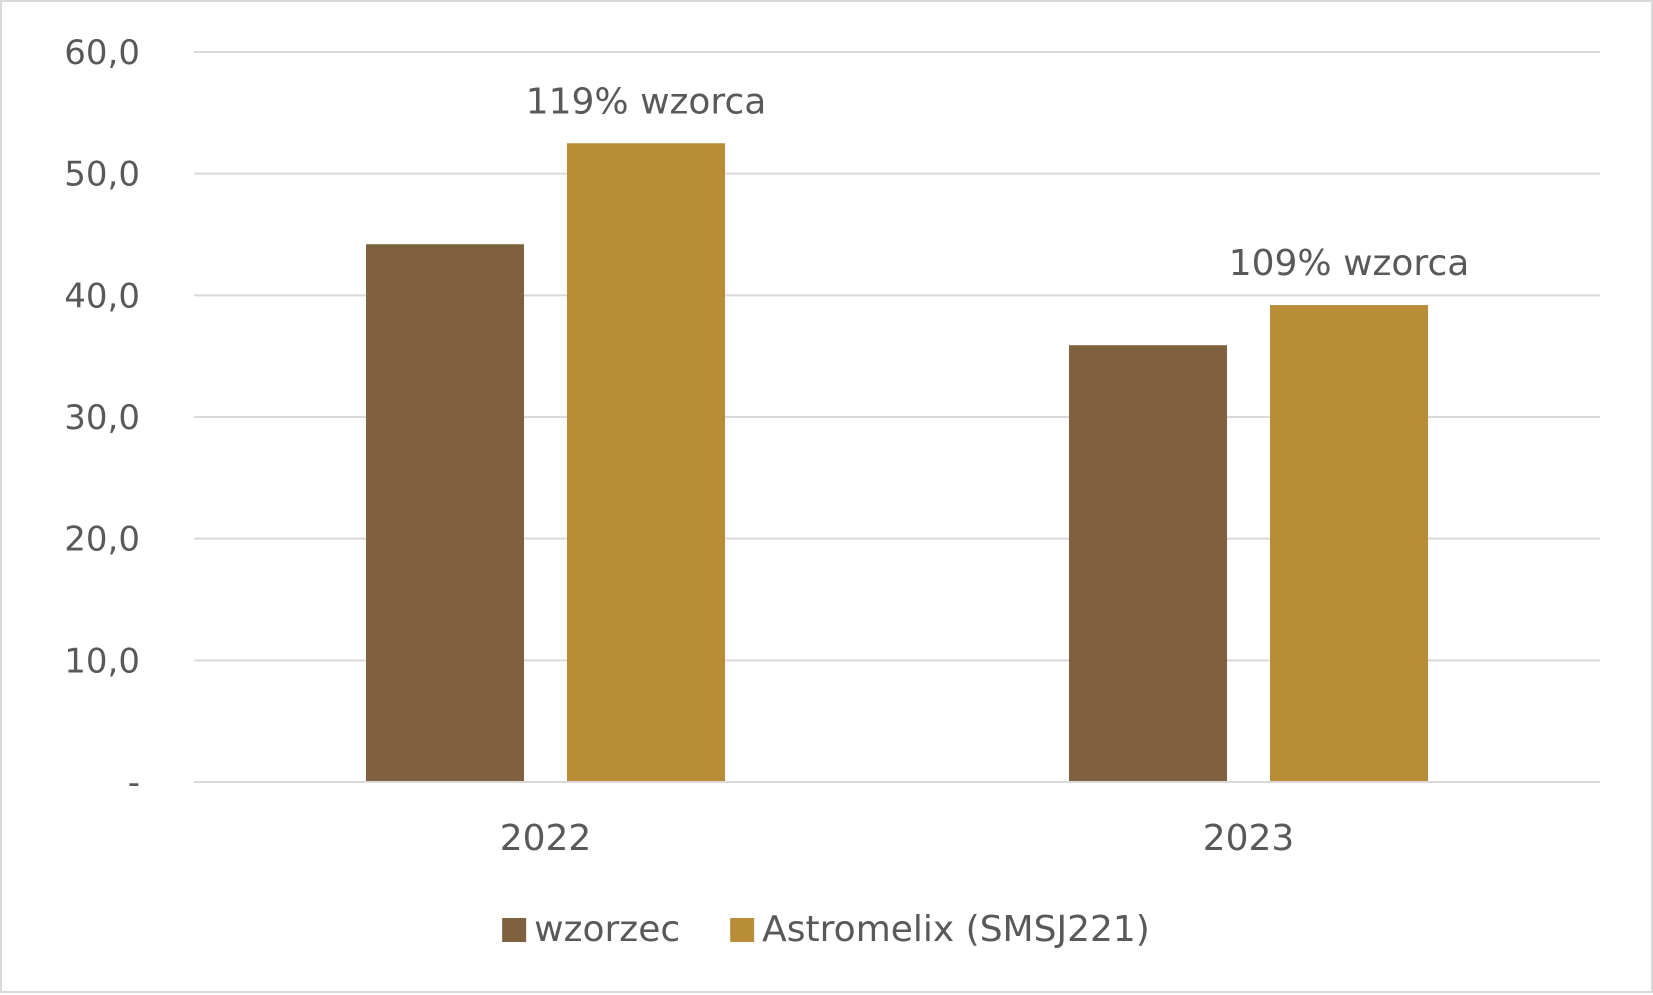 This screenshot has width=1653, height=995. I want to click on legend-label: wzorzec, so click(607, 929).